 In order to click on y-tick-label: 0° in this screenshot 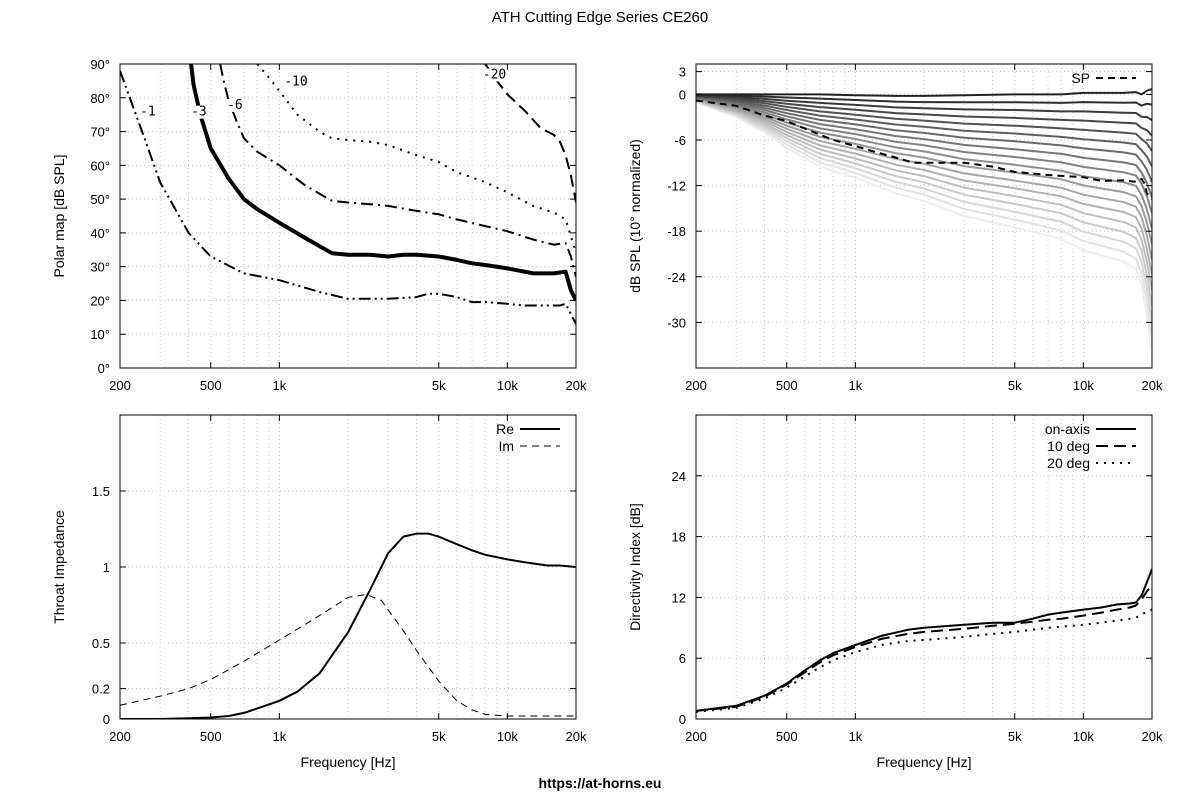, I will do `click(104, 368)`.